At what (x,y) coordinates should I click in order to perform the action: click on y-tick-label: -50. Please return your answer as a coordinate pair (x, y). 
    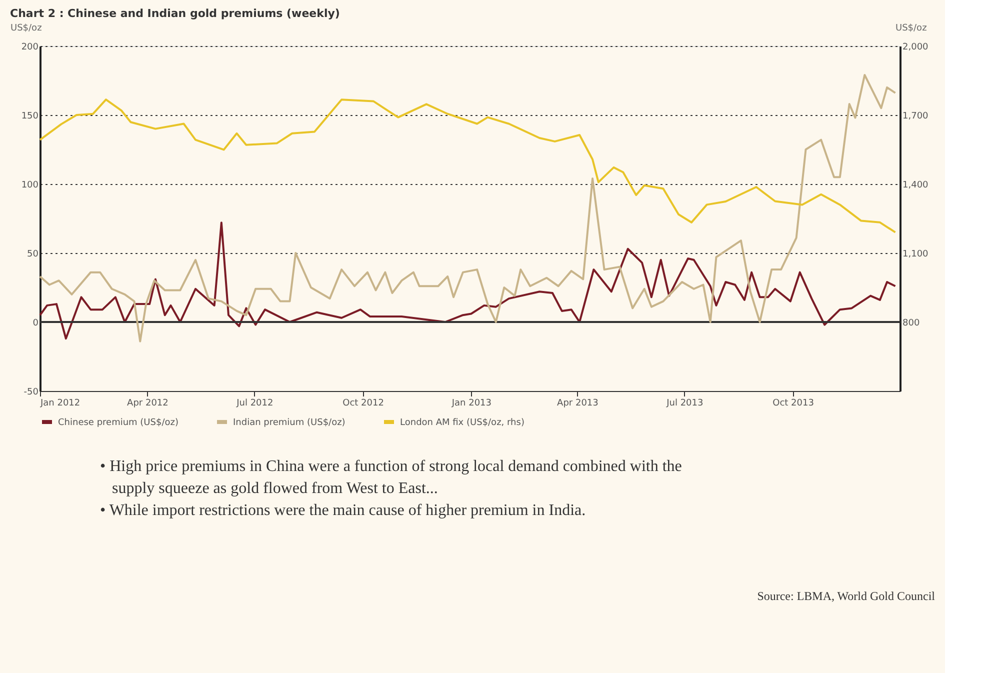
    Looking at the image, I should click on (31, 393).